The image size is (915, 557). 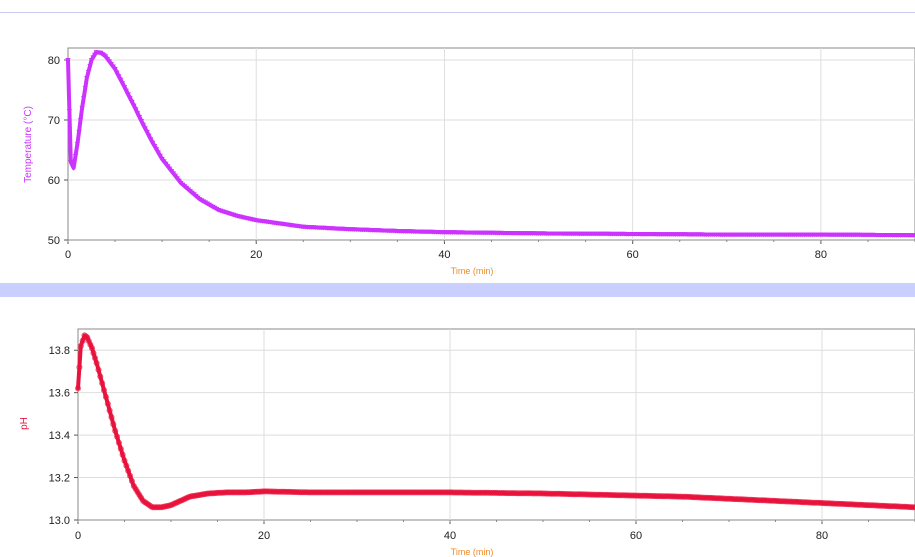 What do you see at coordinates (822, 536) in the screenshot?
I see `x-tick-label: 80` at bounding box center [822, 536].